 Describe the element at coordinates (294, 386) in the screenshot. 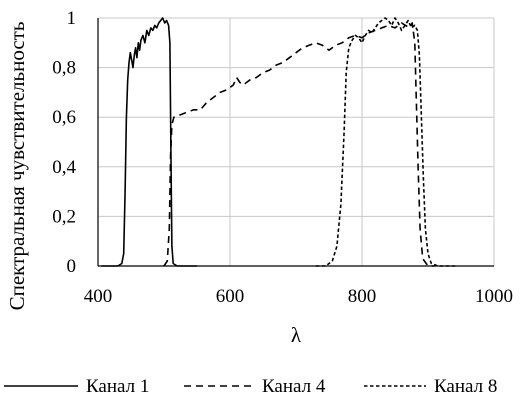

I see `legend-label-2: Канал 4` at that location.